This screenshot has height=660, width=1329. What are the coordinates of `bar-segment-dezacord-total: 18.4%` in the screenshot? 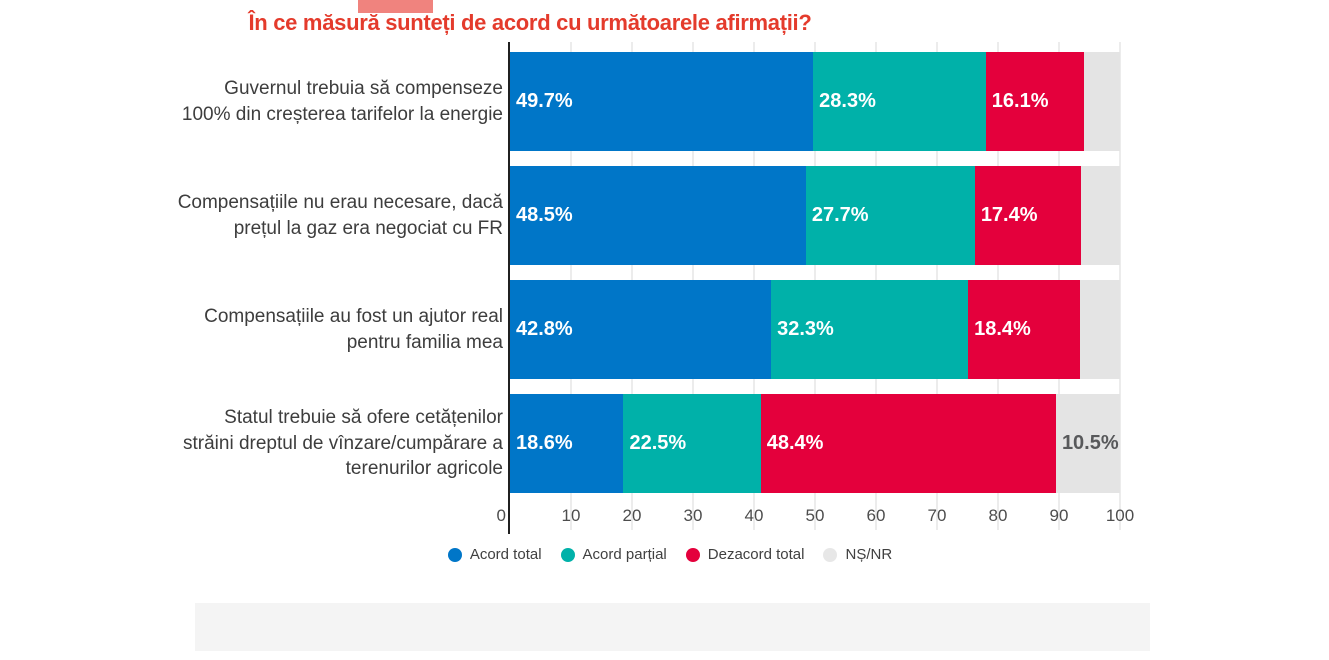 It's located at (1024, 329).